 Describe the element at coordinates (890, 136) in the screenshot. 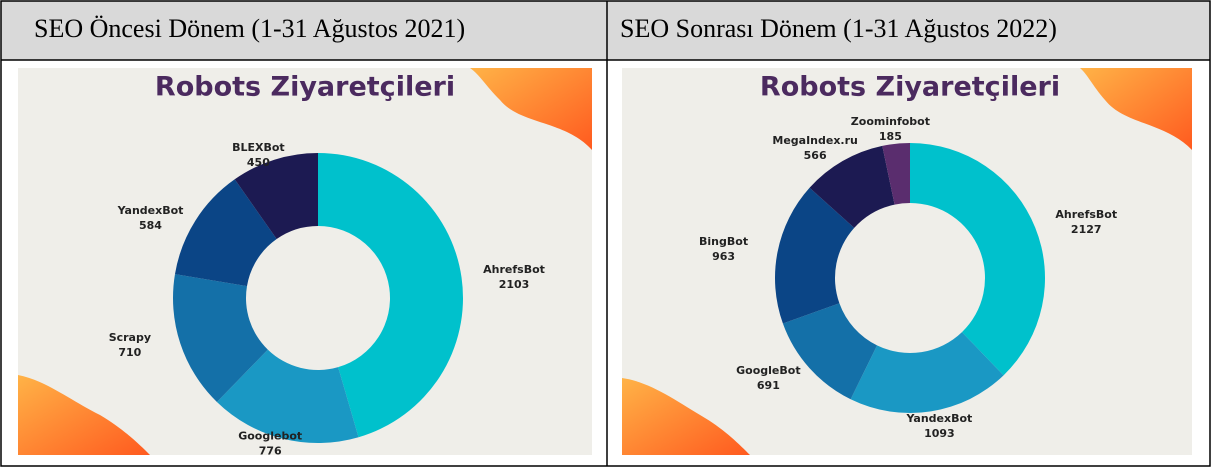

I see `slice-value: 185` at that location.